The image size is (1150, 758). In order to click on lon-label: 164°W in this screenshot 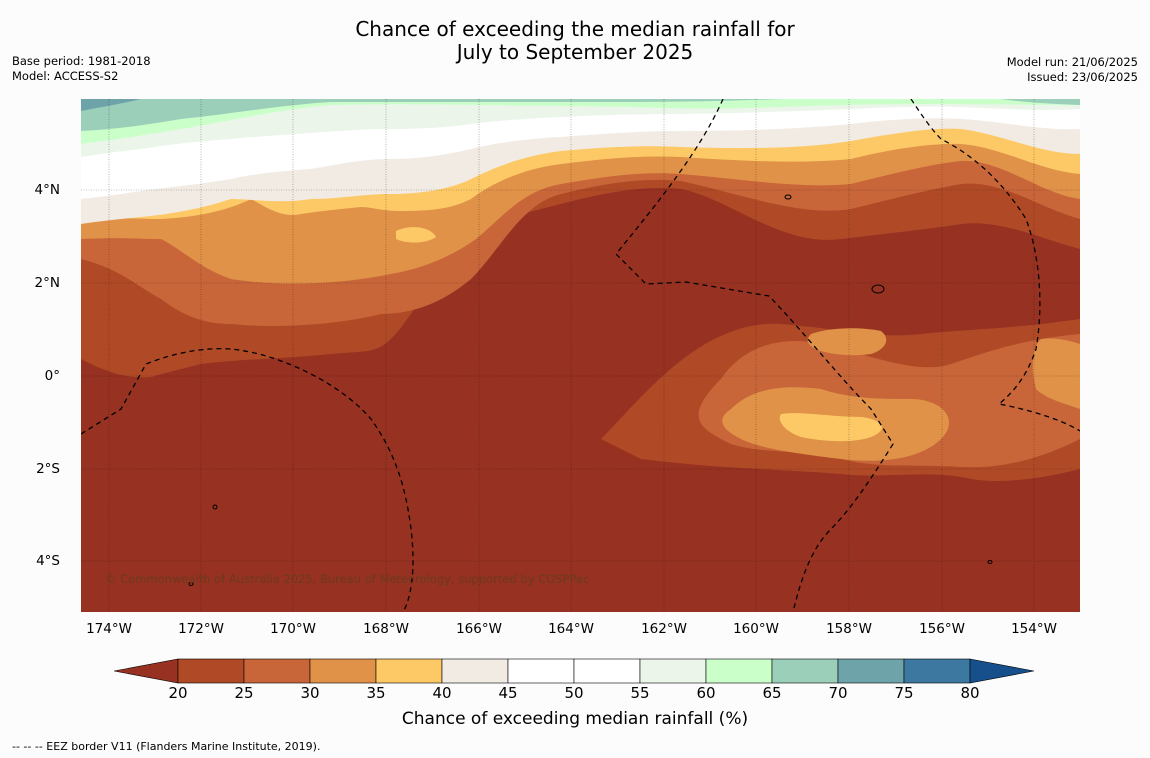, I will do `click(571, 629)`.